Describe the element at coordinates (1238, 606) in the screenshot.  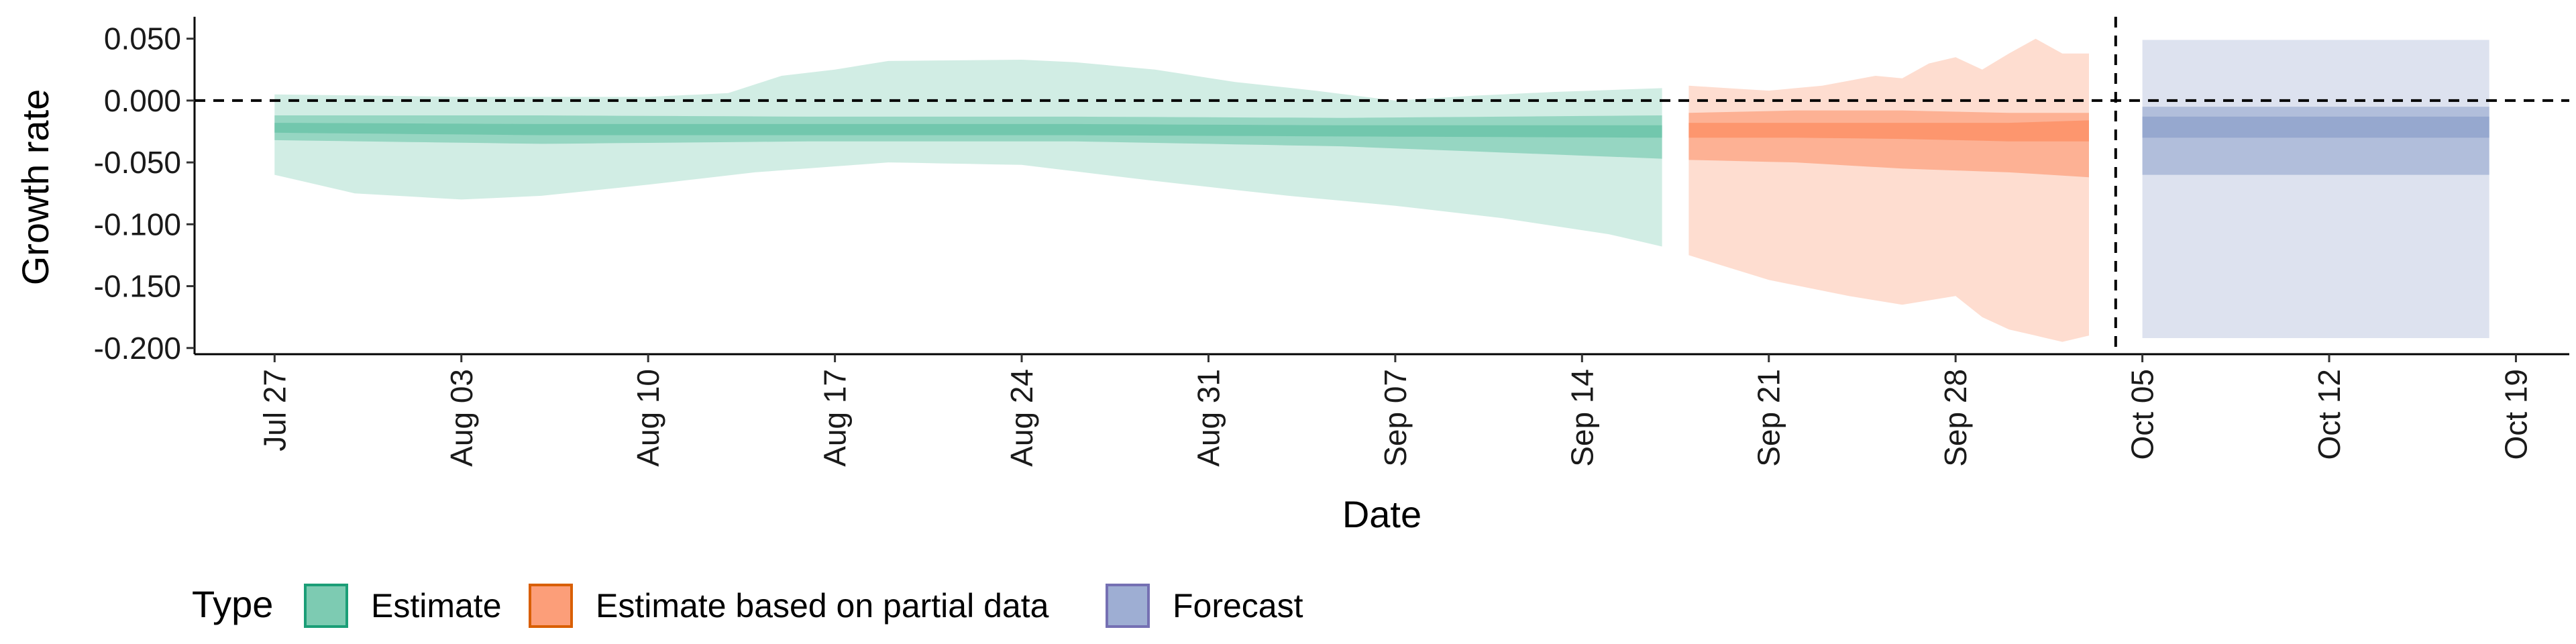
I see `legend-label-forecast: Forecast` at that location.